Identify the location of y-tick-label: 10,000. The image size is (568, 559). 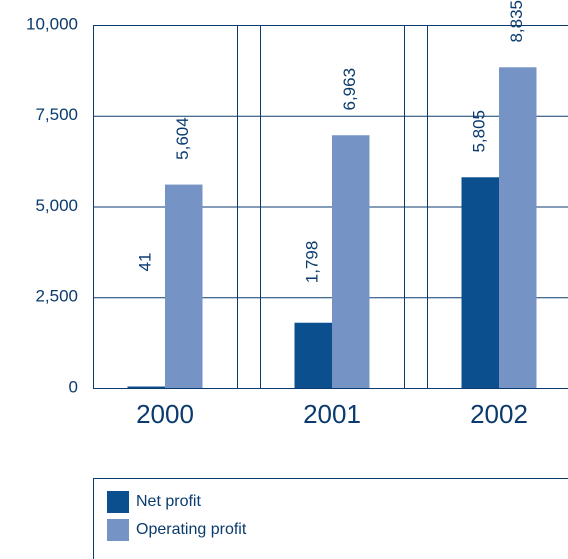
(52, 23).